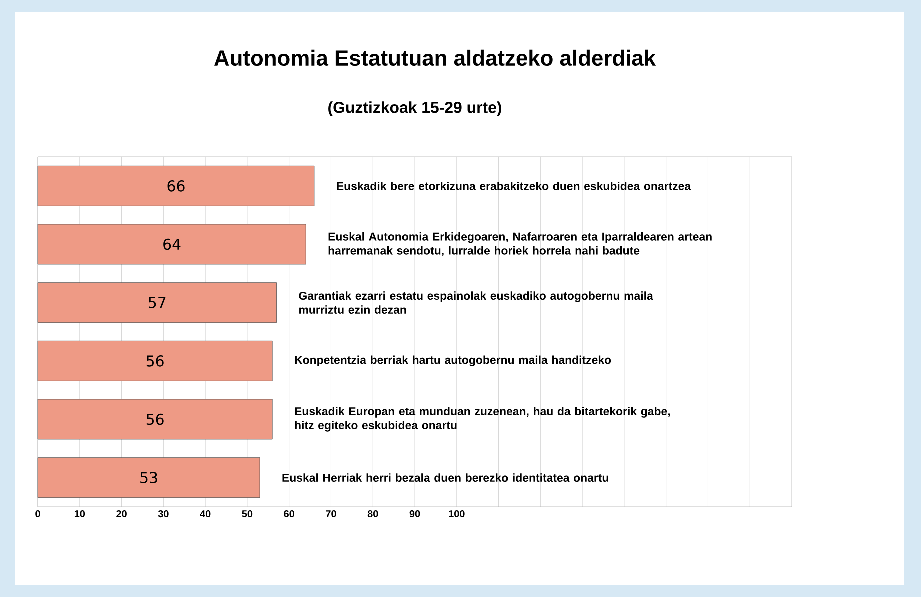  I want to click on data-label: 53, so click(149, 478).